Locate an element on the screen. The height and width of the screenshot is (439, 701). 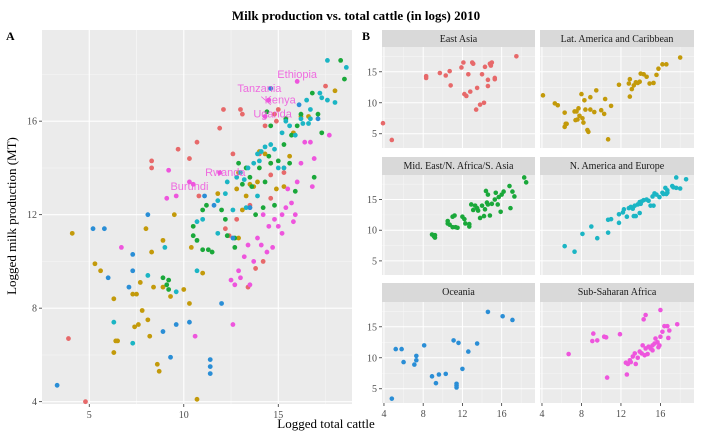
panel-a-label: A is located at coordinates (10, 36).